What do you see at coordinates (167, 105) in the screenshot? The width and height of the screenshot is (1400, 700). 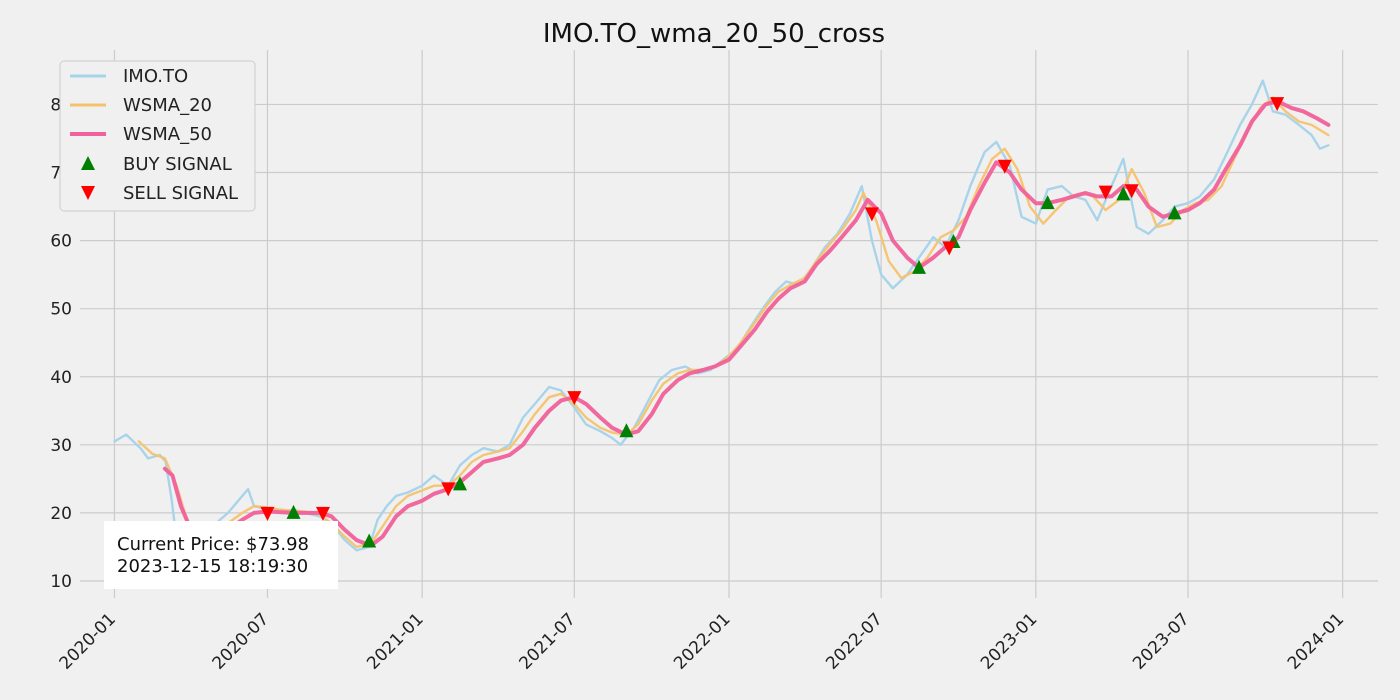 I see `legend-label-wsma20: WSMA_20` at bounding box center [167, 105].